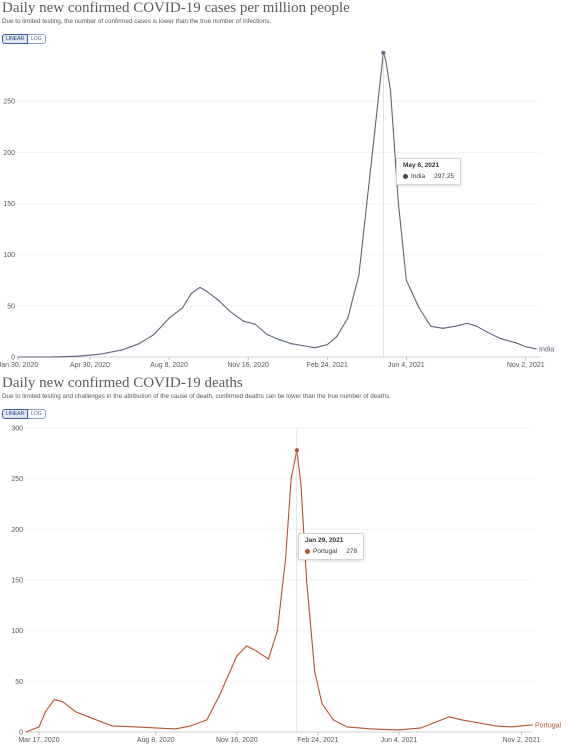  I want to click on tooltip-date: May 6, 2021, so click(421, 165).